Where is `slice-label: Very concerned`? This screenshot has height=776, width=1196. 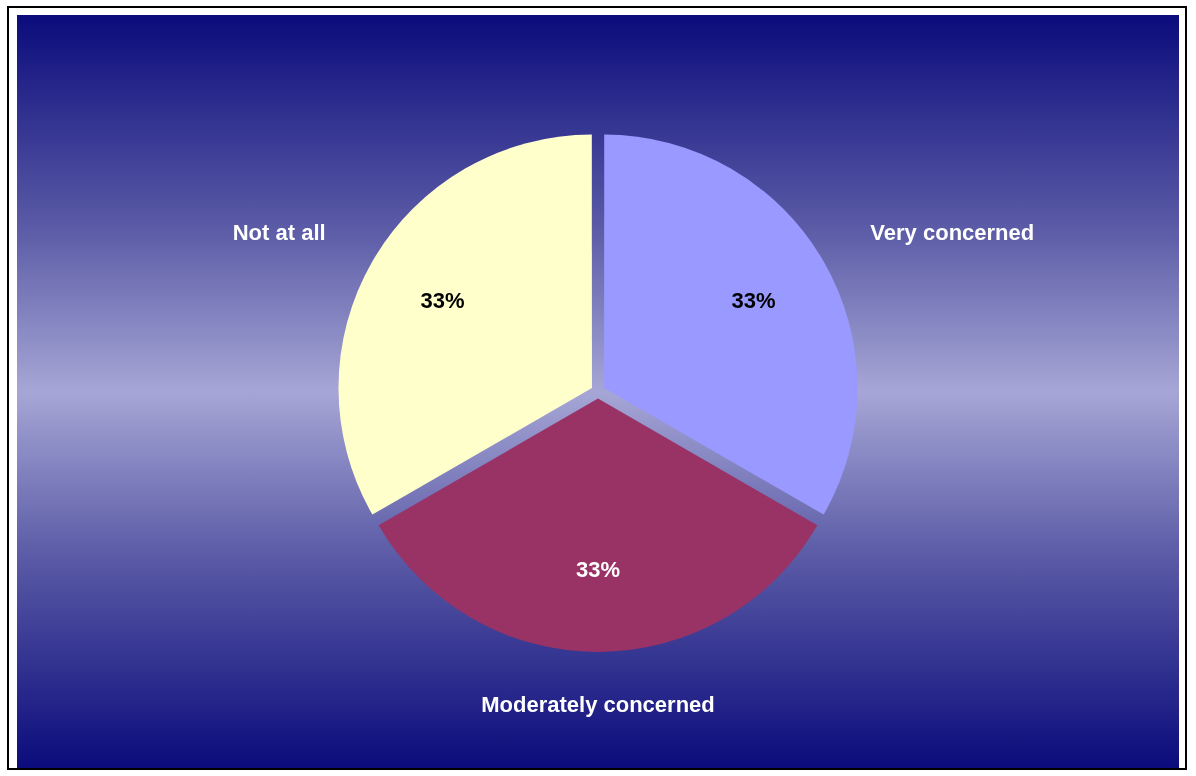 slice-label: Very concerned is located at coordinates (952, 233).